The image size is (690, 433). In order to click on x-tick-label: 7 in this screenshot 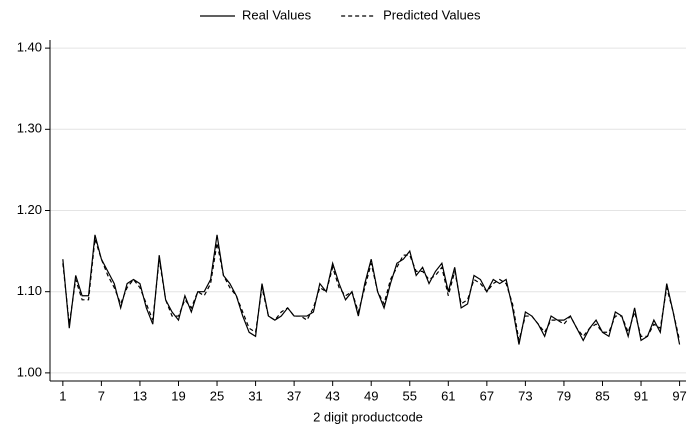, I will do `click(101, 395)`.